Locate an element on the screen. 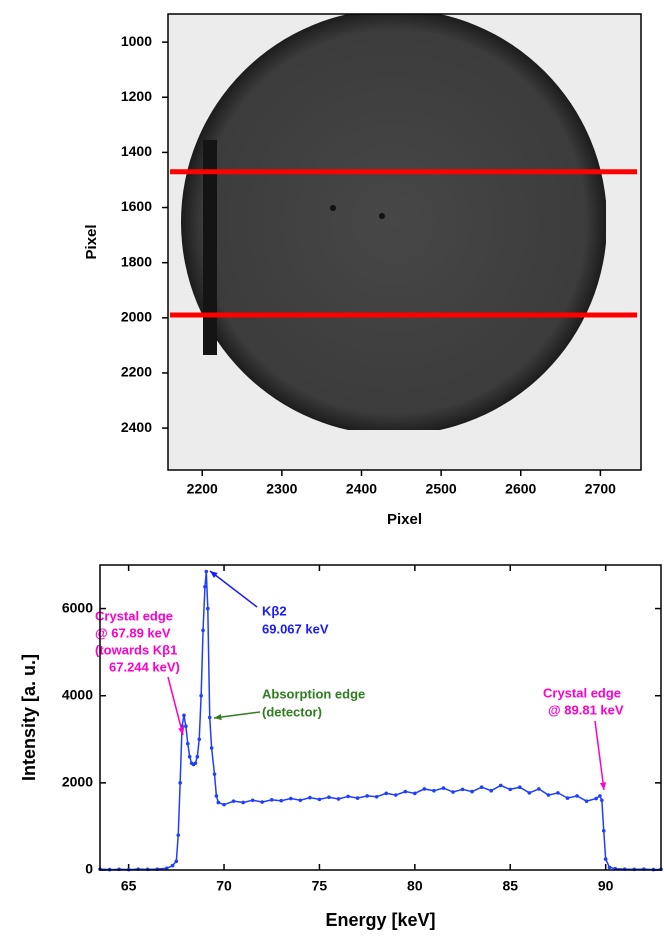  annotation: (detector) is located at coordinates (292, 711).